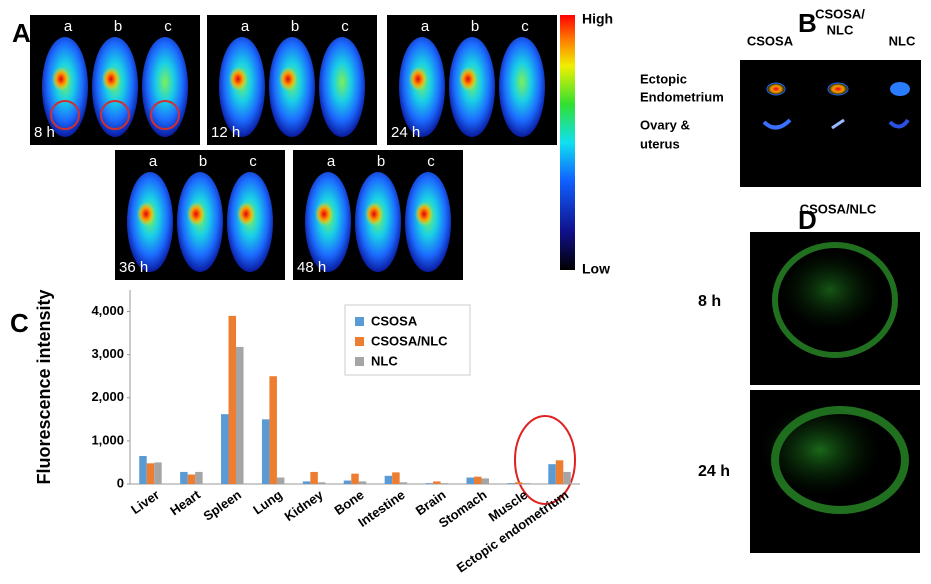 This screenshot has width=931, height=584. Describe the element at coordinates (545, 460) in the screenshot. I see `highlight-ellipse` at that location.